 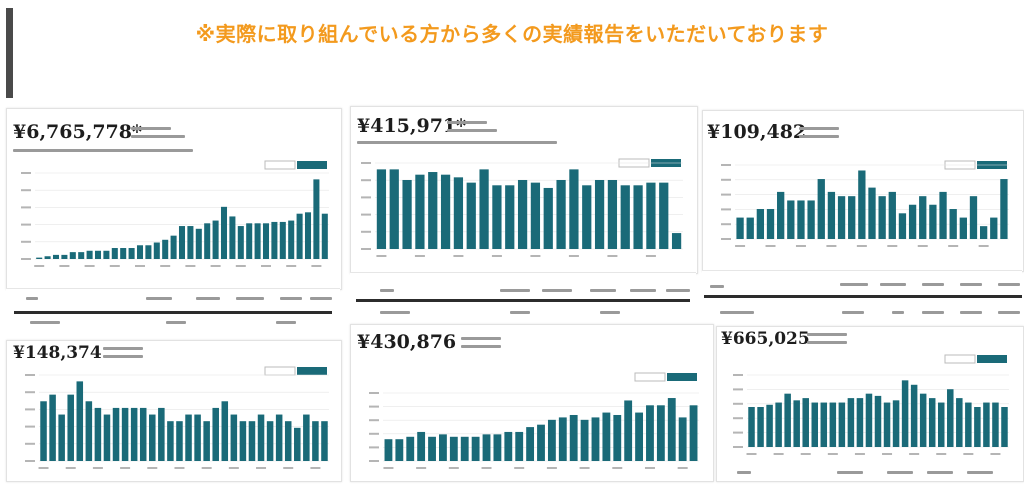 I want to click on chart-panel-4: ¥148,374, so click(x=174, y=411).